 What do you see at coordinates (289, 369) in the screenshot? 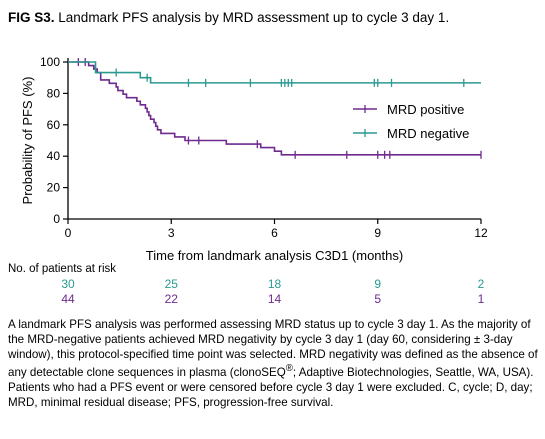
I see `caption-registered-mark: ®` at bounding box center [289, 369].